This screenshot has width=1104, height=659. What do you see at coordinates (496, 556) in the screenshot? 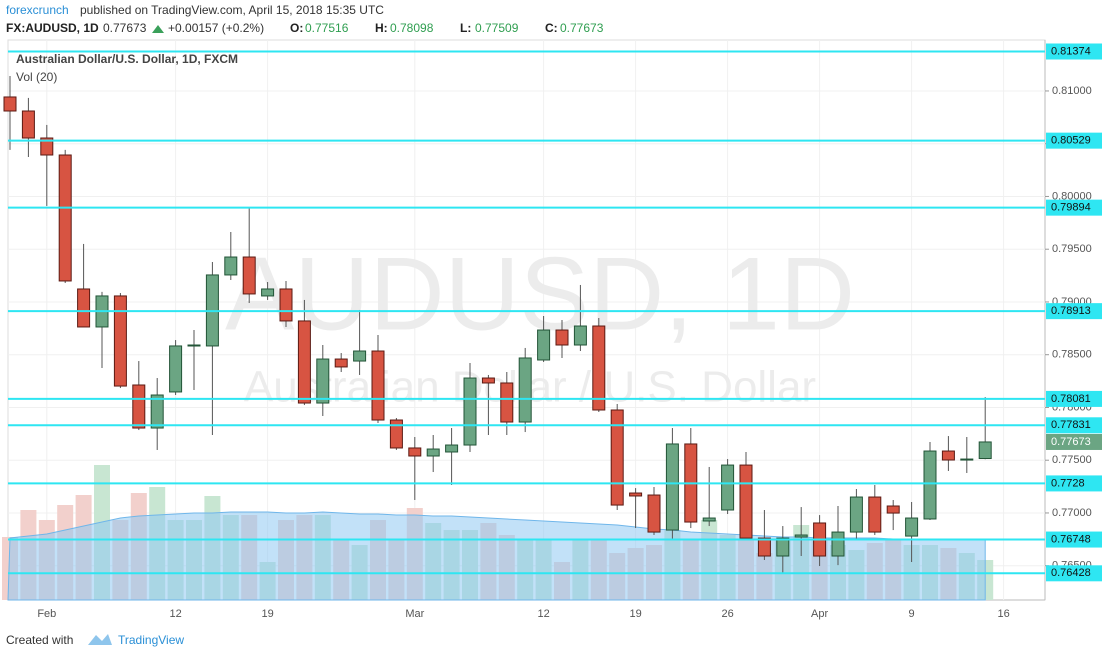
I see `volume-ma-area` at bounding box center [496, 556].